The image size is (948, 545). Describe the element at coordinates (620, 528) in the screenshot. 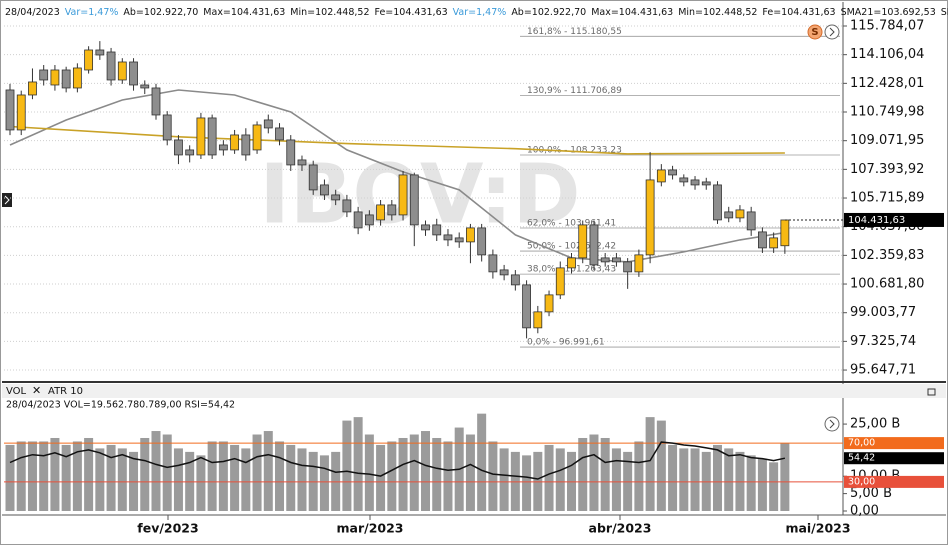

I see `x-tick-label: abr/2023` at that location.